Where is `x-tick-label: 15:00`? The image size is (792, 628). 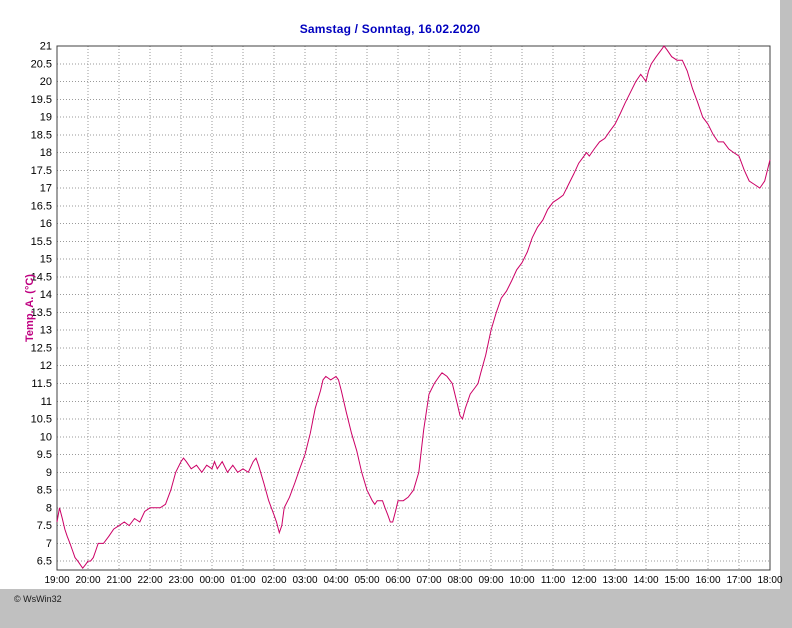
x-tick-label: 15:00 is located at coordinates (676, 580).